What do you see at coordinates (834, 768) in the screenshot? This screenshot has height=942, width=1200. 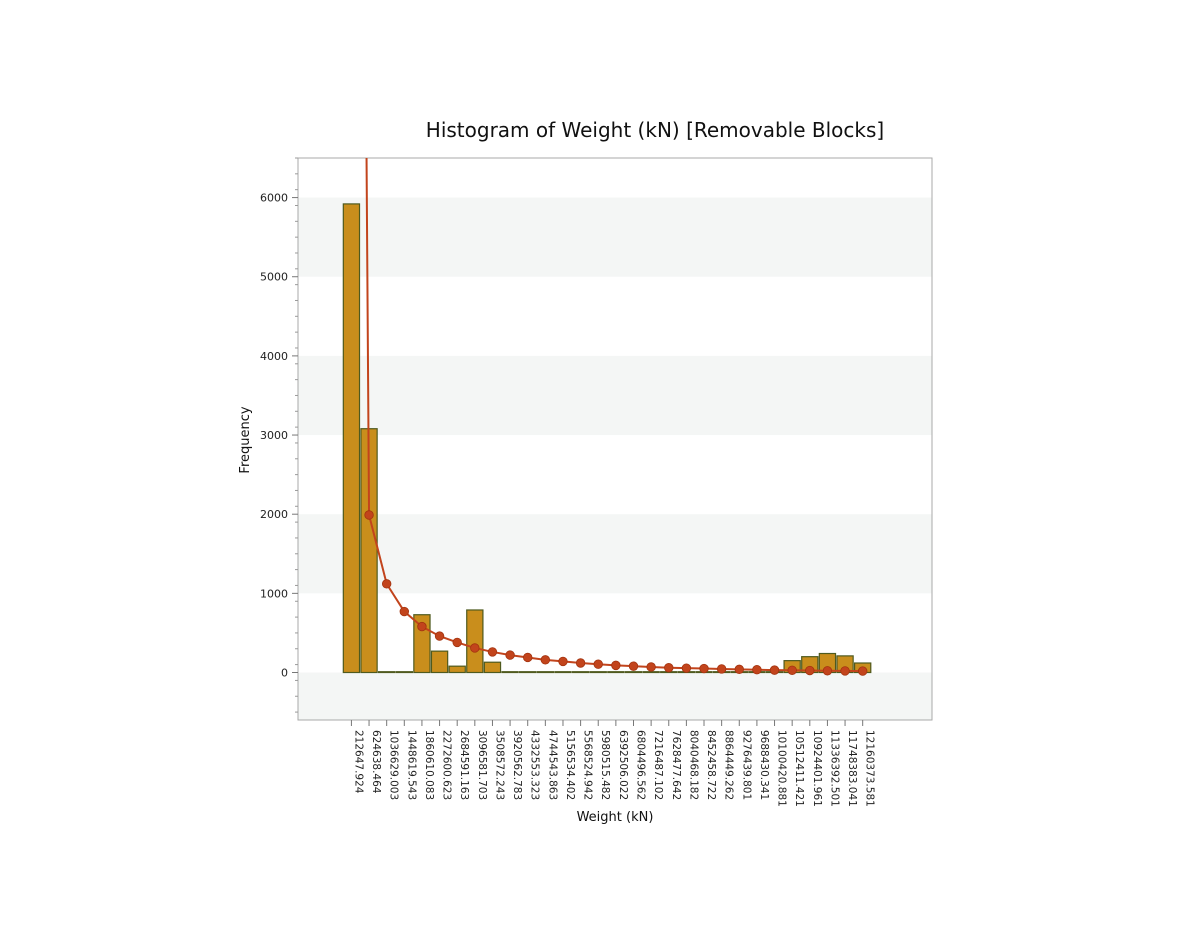 I see `x-tick-label: 11336392.501` at bounding box center [834, 768].